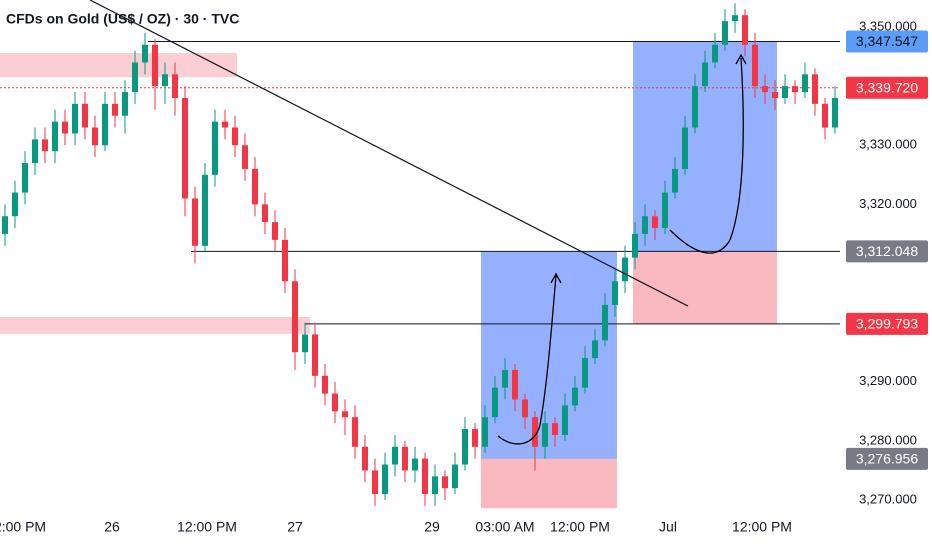 Image resolution: width=932 pixels, height=550 pixels. I want to click on x-tick-label: 27, so click(295, 527).